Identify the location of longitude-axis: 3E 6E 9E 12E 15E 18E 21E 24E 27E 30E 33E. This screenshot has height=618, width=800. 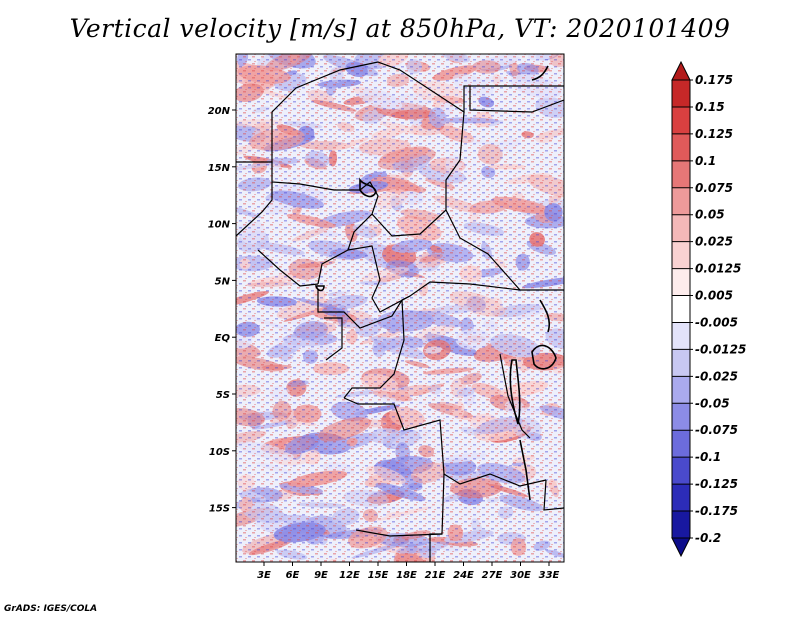
(408, 571).